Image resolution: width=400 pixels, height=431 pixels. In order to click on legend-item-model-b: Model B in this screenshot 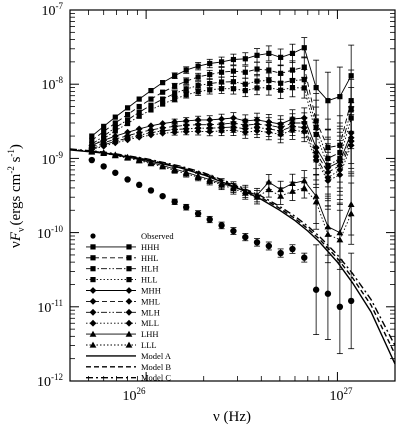, I will do `click(128, 367)`.